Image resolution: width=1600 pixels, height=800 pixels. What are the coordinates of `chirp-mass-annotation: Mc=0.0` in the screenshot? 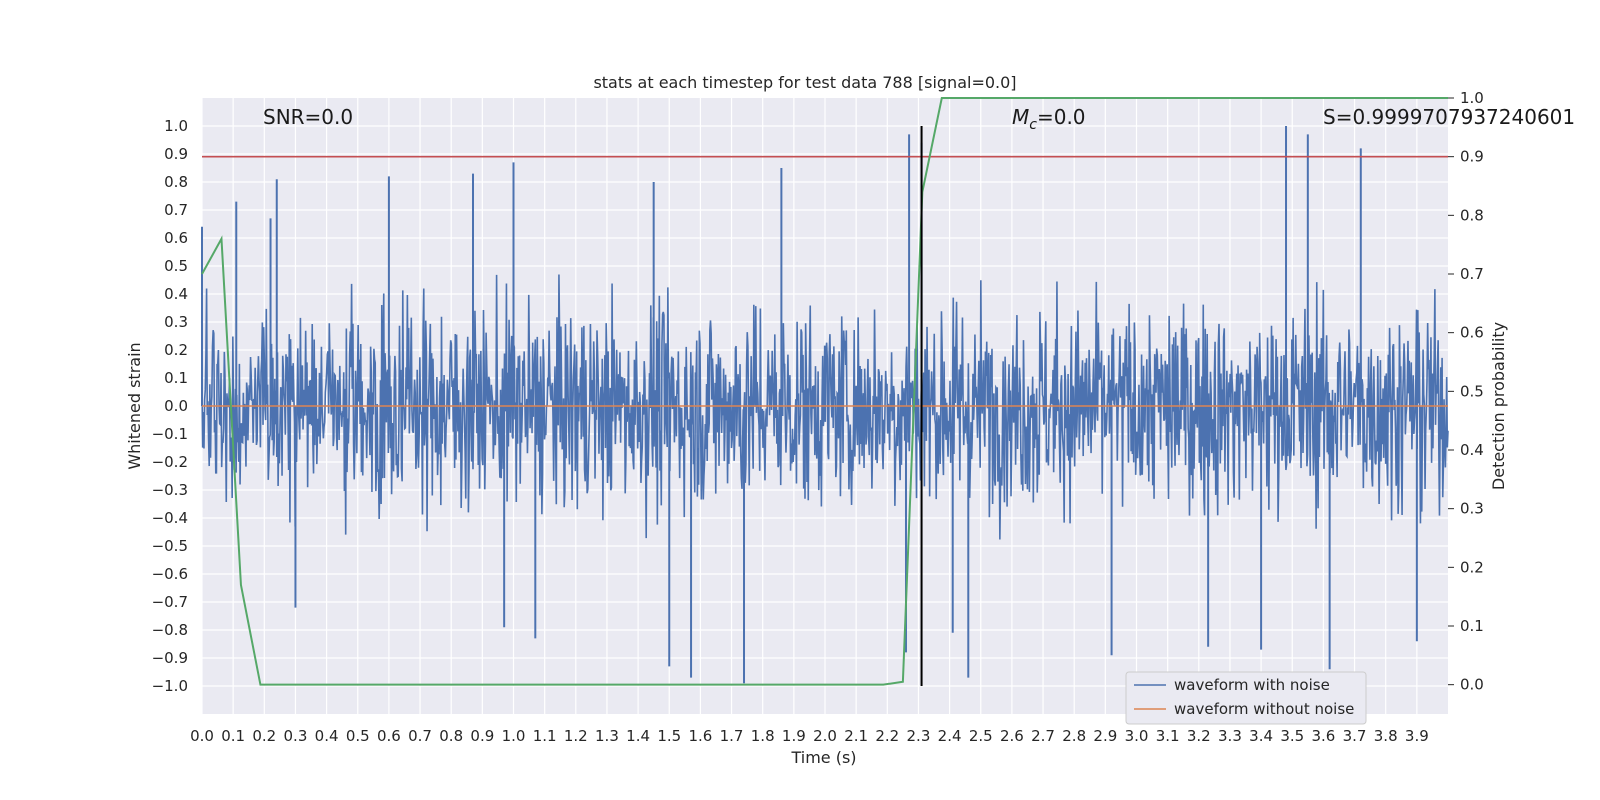 It's located at (1049, 119).